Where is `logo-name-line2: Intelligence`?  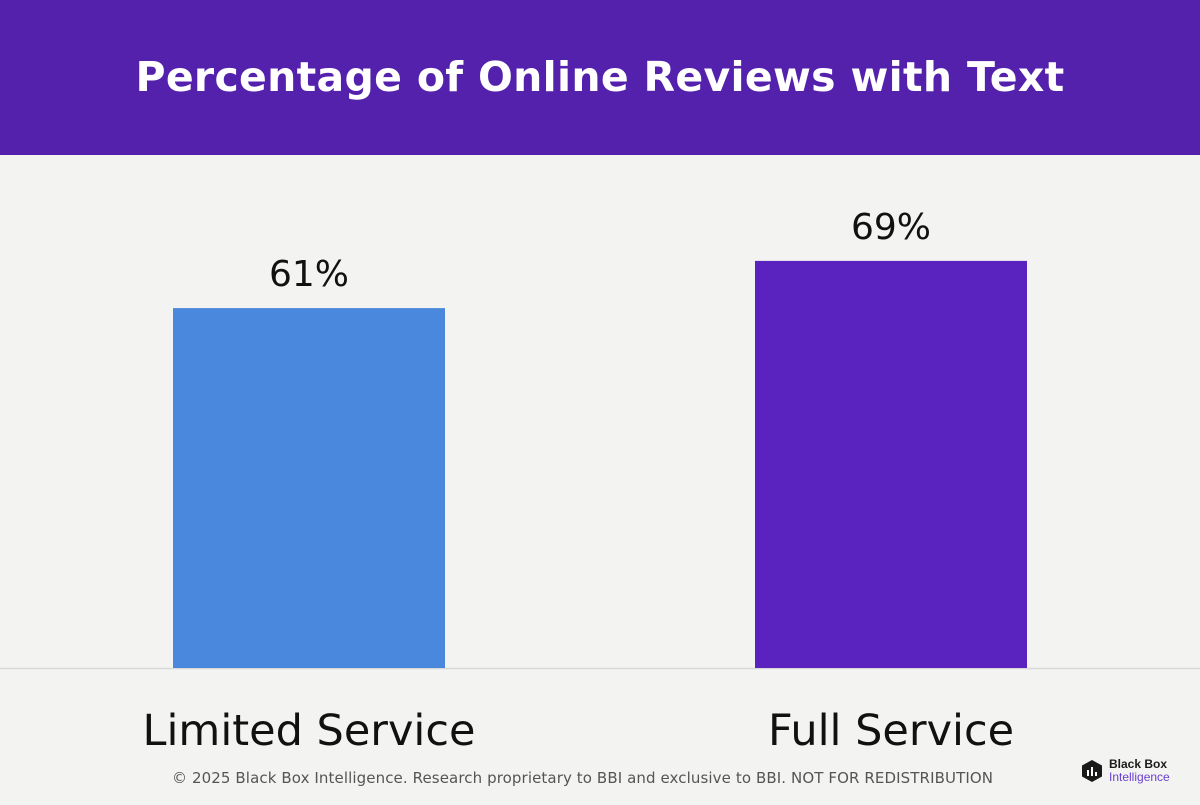 logo-name-line2: Intelligence is located at coordinates (1139, 777).